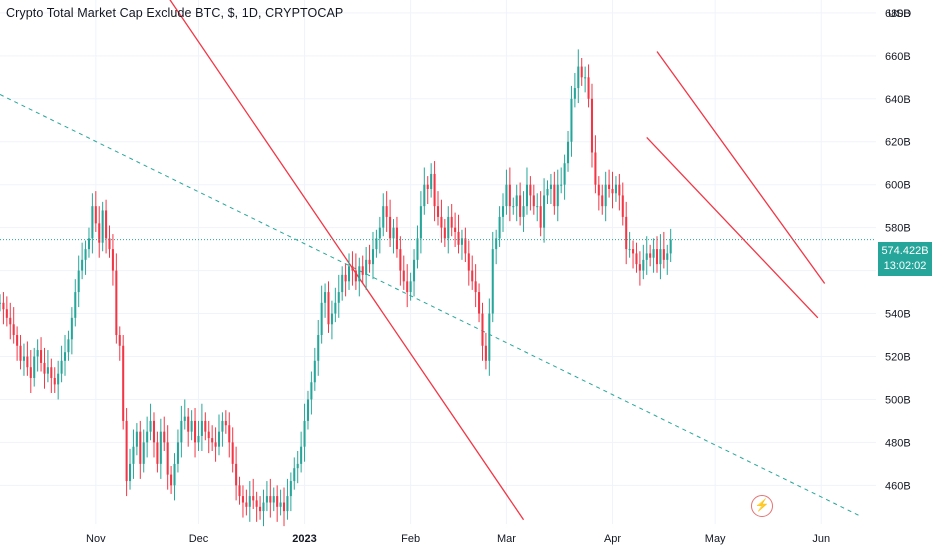 The width and height of the screenshot is (932, 555). Describe the element at coordinates (898, 143) in the screenshot. I see `y-tick-label: 620B` at that location.